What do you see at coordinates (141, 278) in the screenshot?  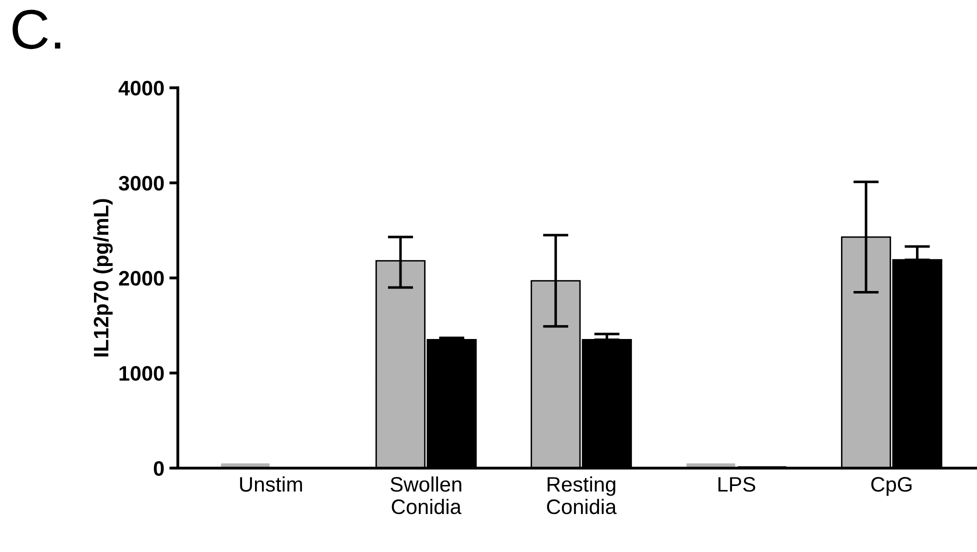 I see `y-tick-label: 2000` at bounding box center [141, 278].